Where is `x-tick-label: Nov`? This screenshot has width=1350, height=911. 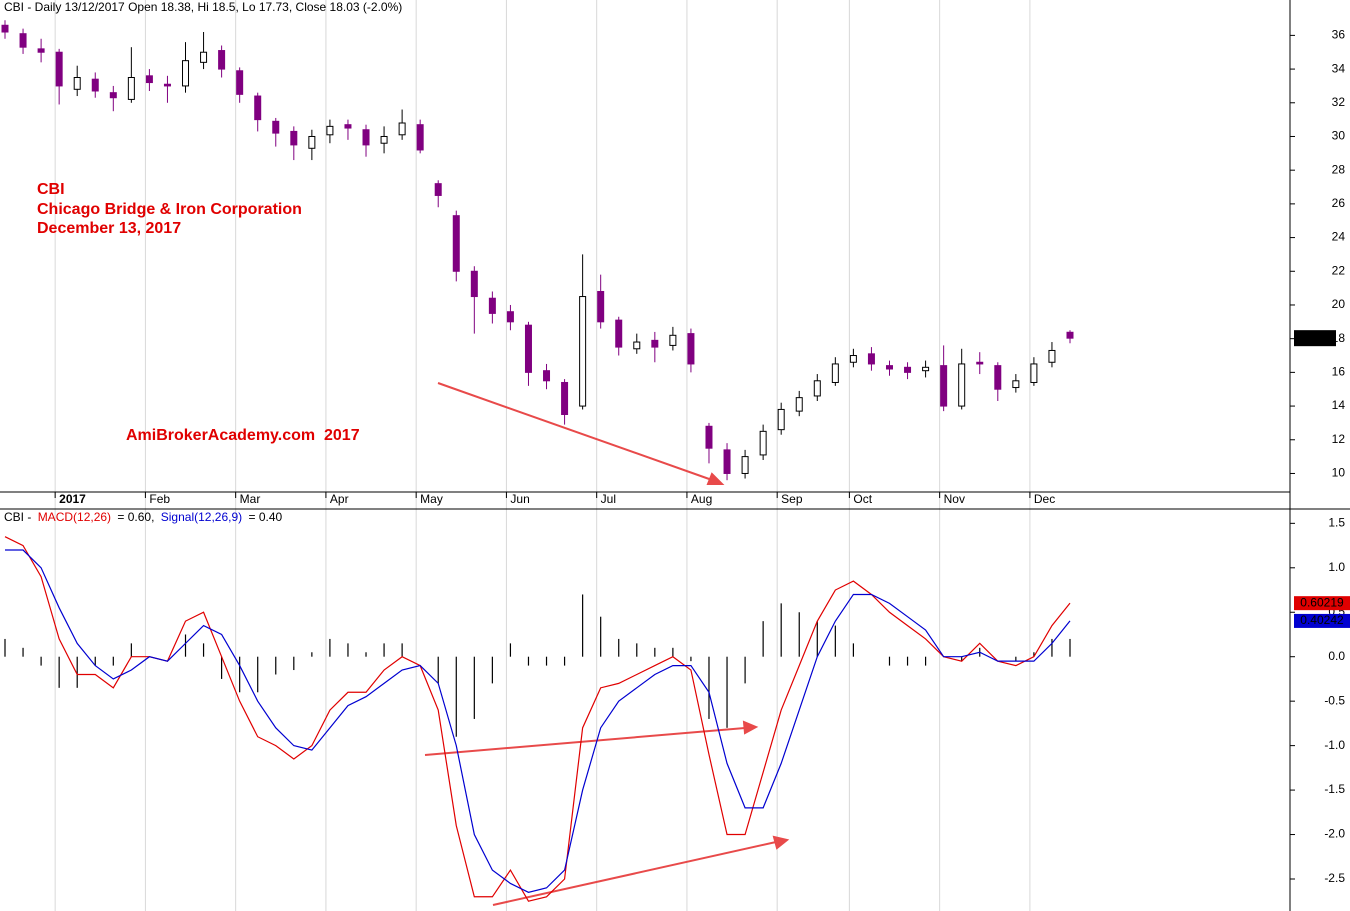
x-tick-label: Nov is located at coordinates (954, 499).